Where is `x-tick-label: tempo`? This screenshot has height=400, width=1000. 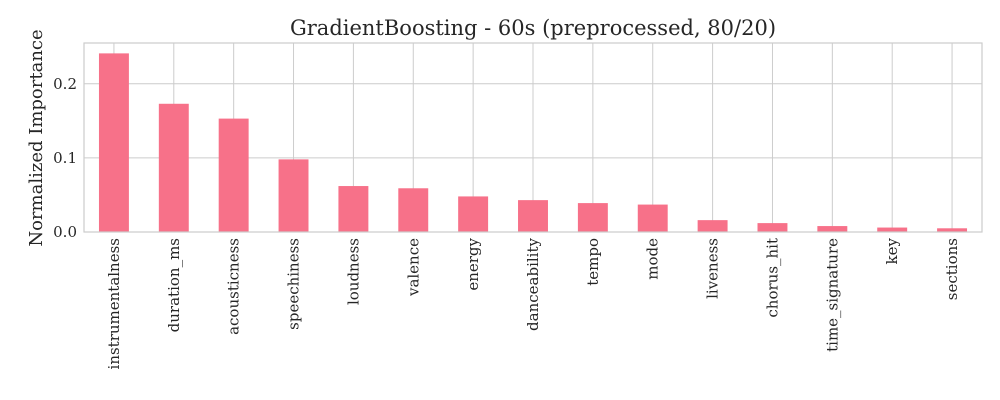
x-tick-label: tempo is located at coordinates (593, 262).